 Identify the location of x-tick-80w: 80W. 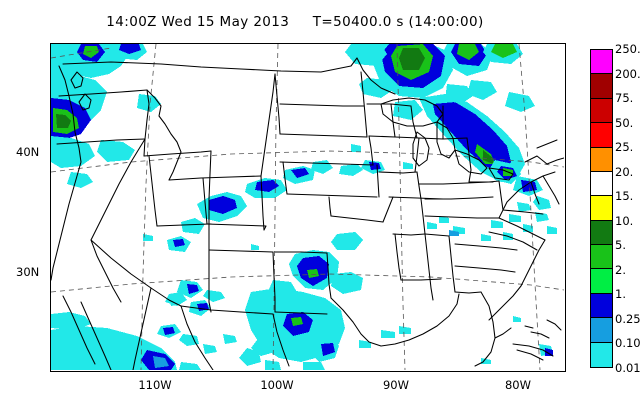
(518, 385).